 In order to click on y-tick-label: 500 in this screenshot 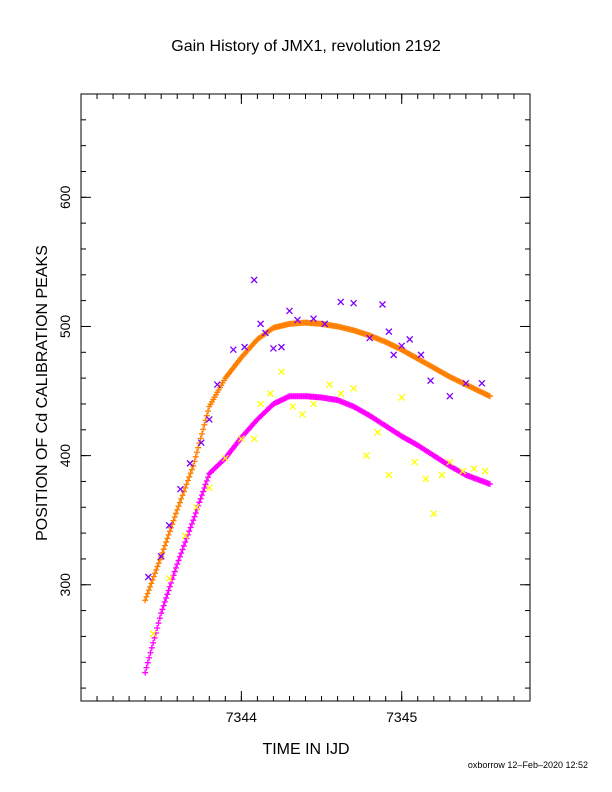, I will do `click(65, 327)`.